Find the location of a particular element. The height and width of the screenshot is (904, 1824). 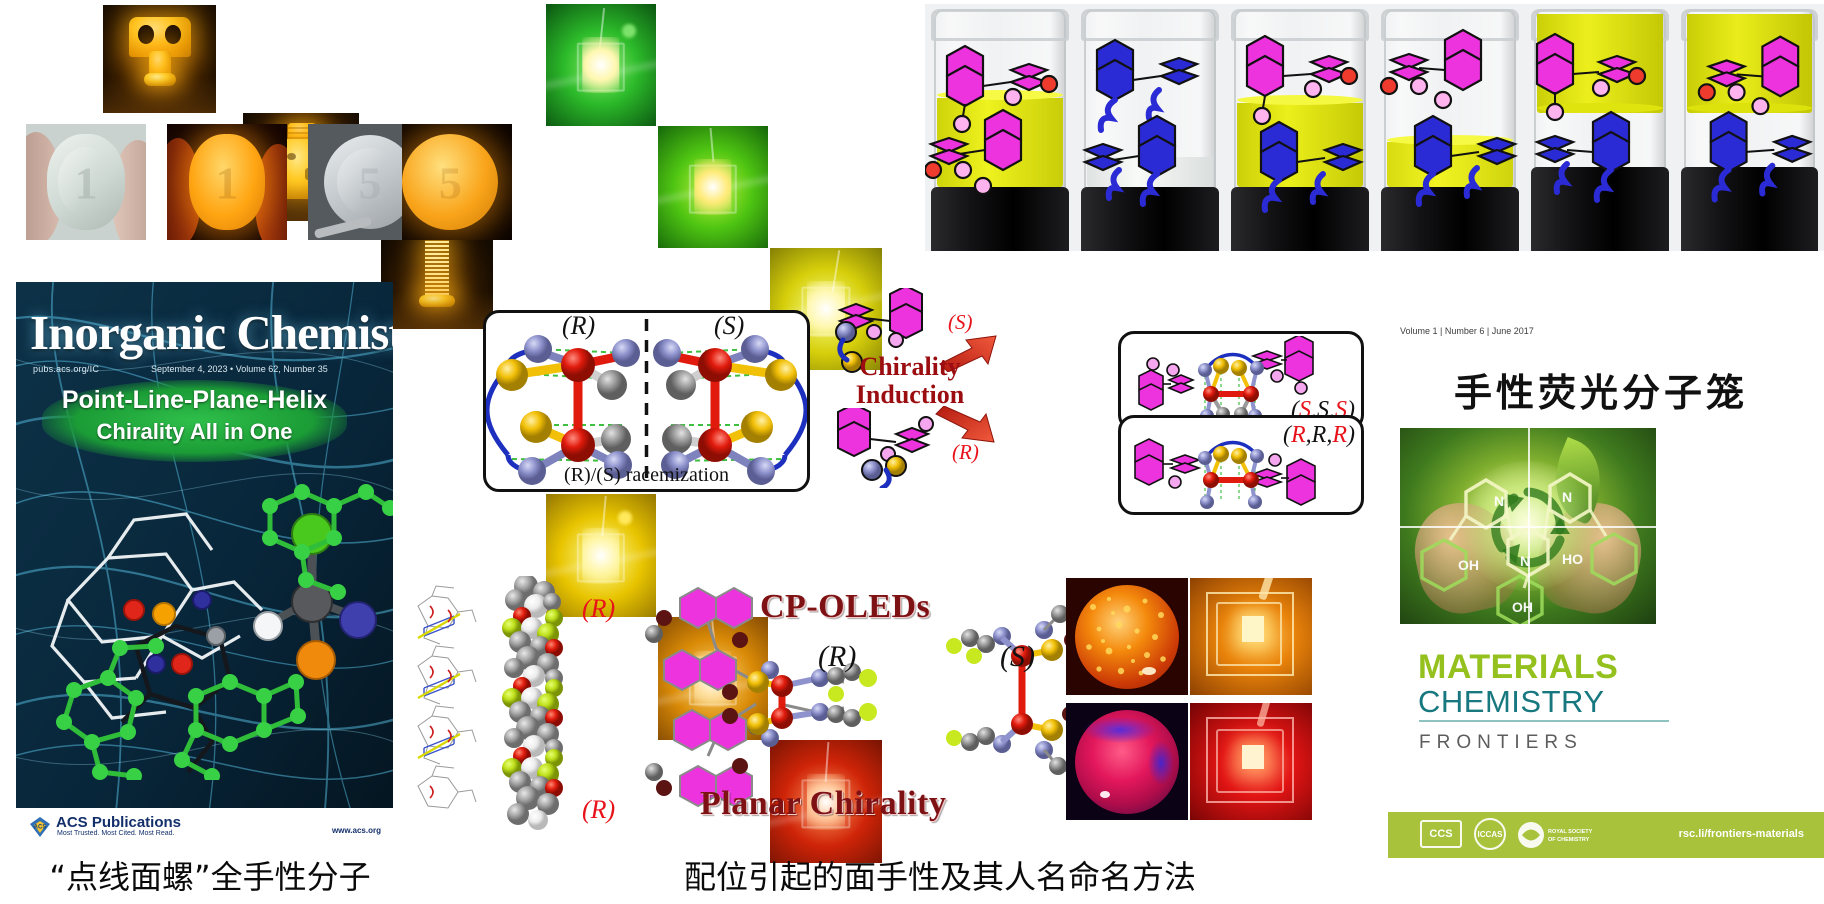

cover-background-fibers is located at coordinates (204, 565).